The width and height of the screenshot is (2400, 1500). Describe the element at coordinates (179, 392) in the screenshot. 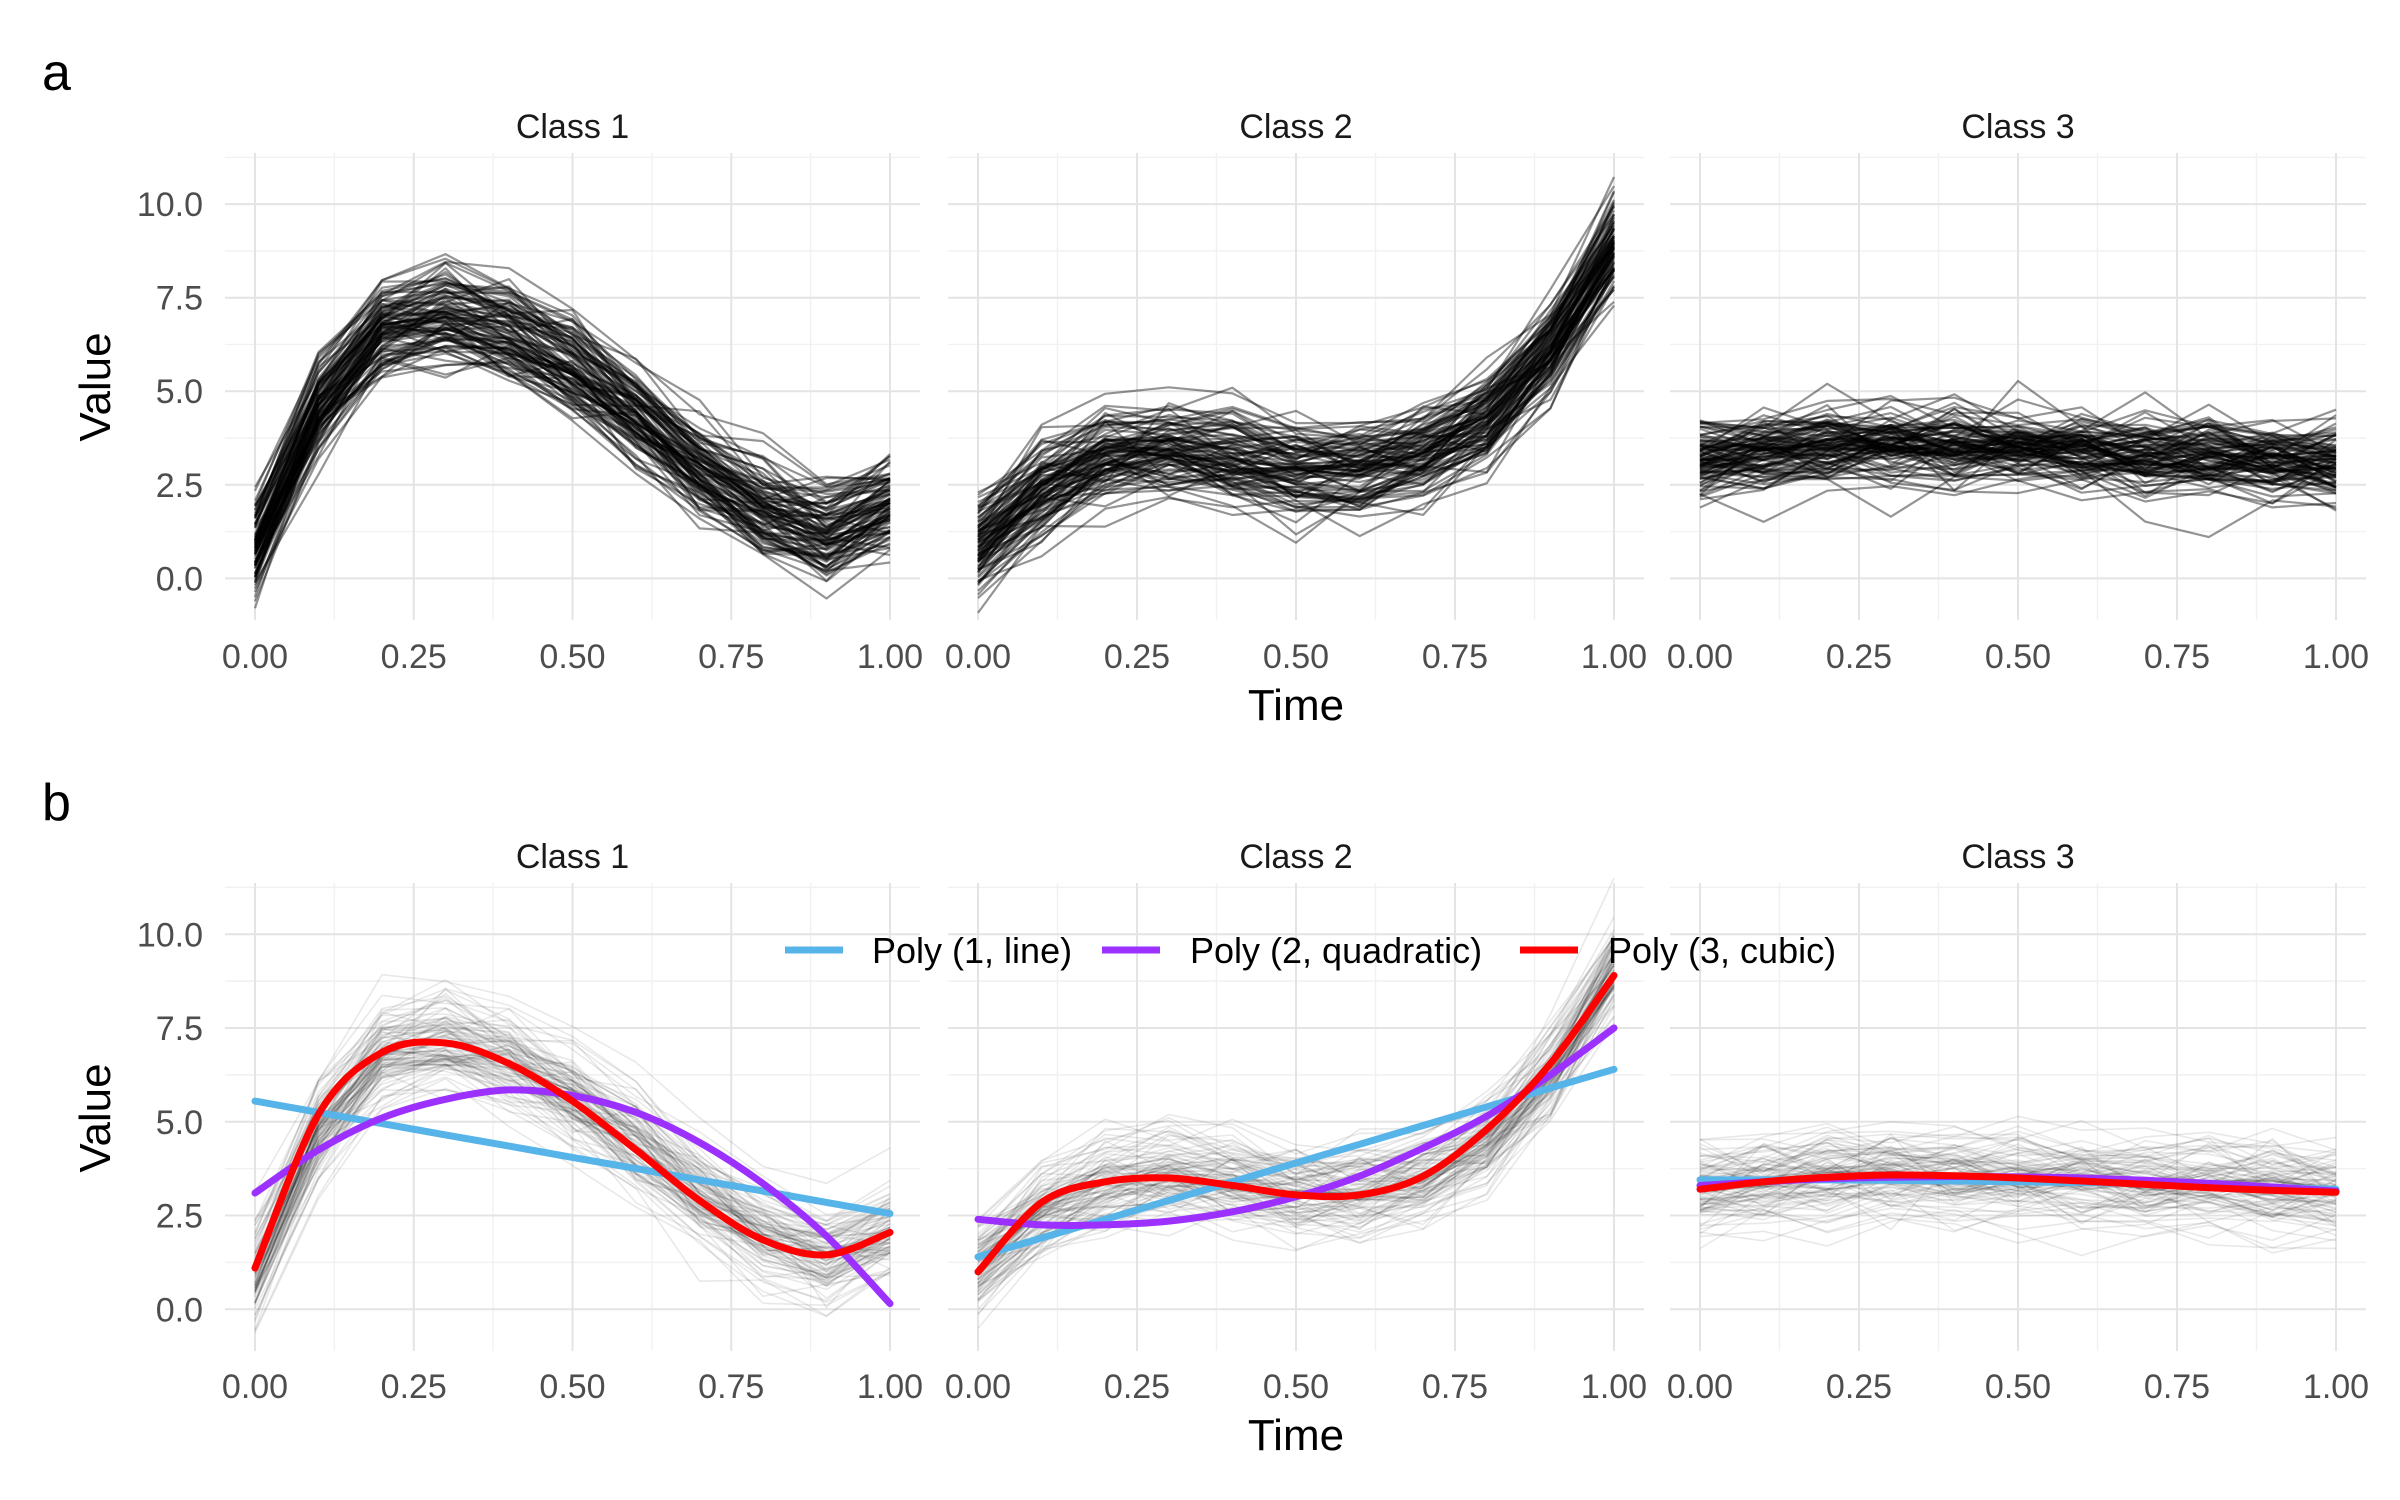

I see `y-tick-label: 5.0` at that location.